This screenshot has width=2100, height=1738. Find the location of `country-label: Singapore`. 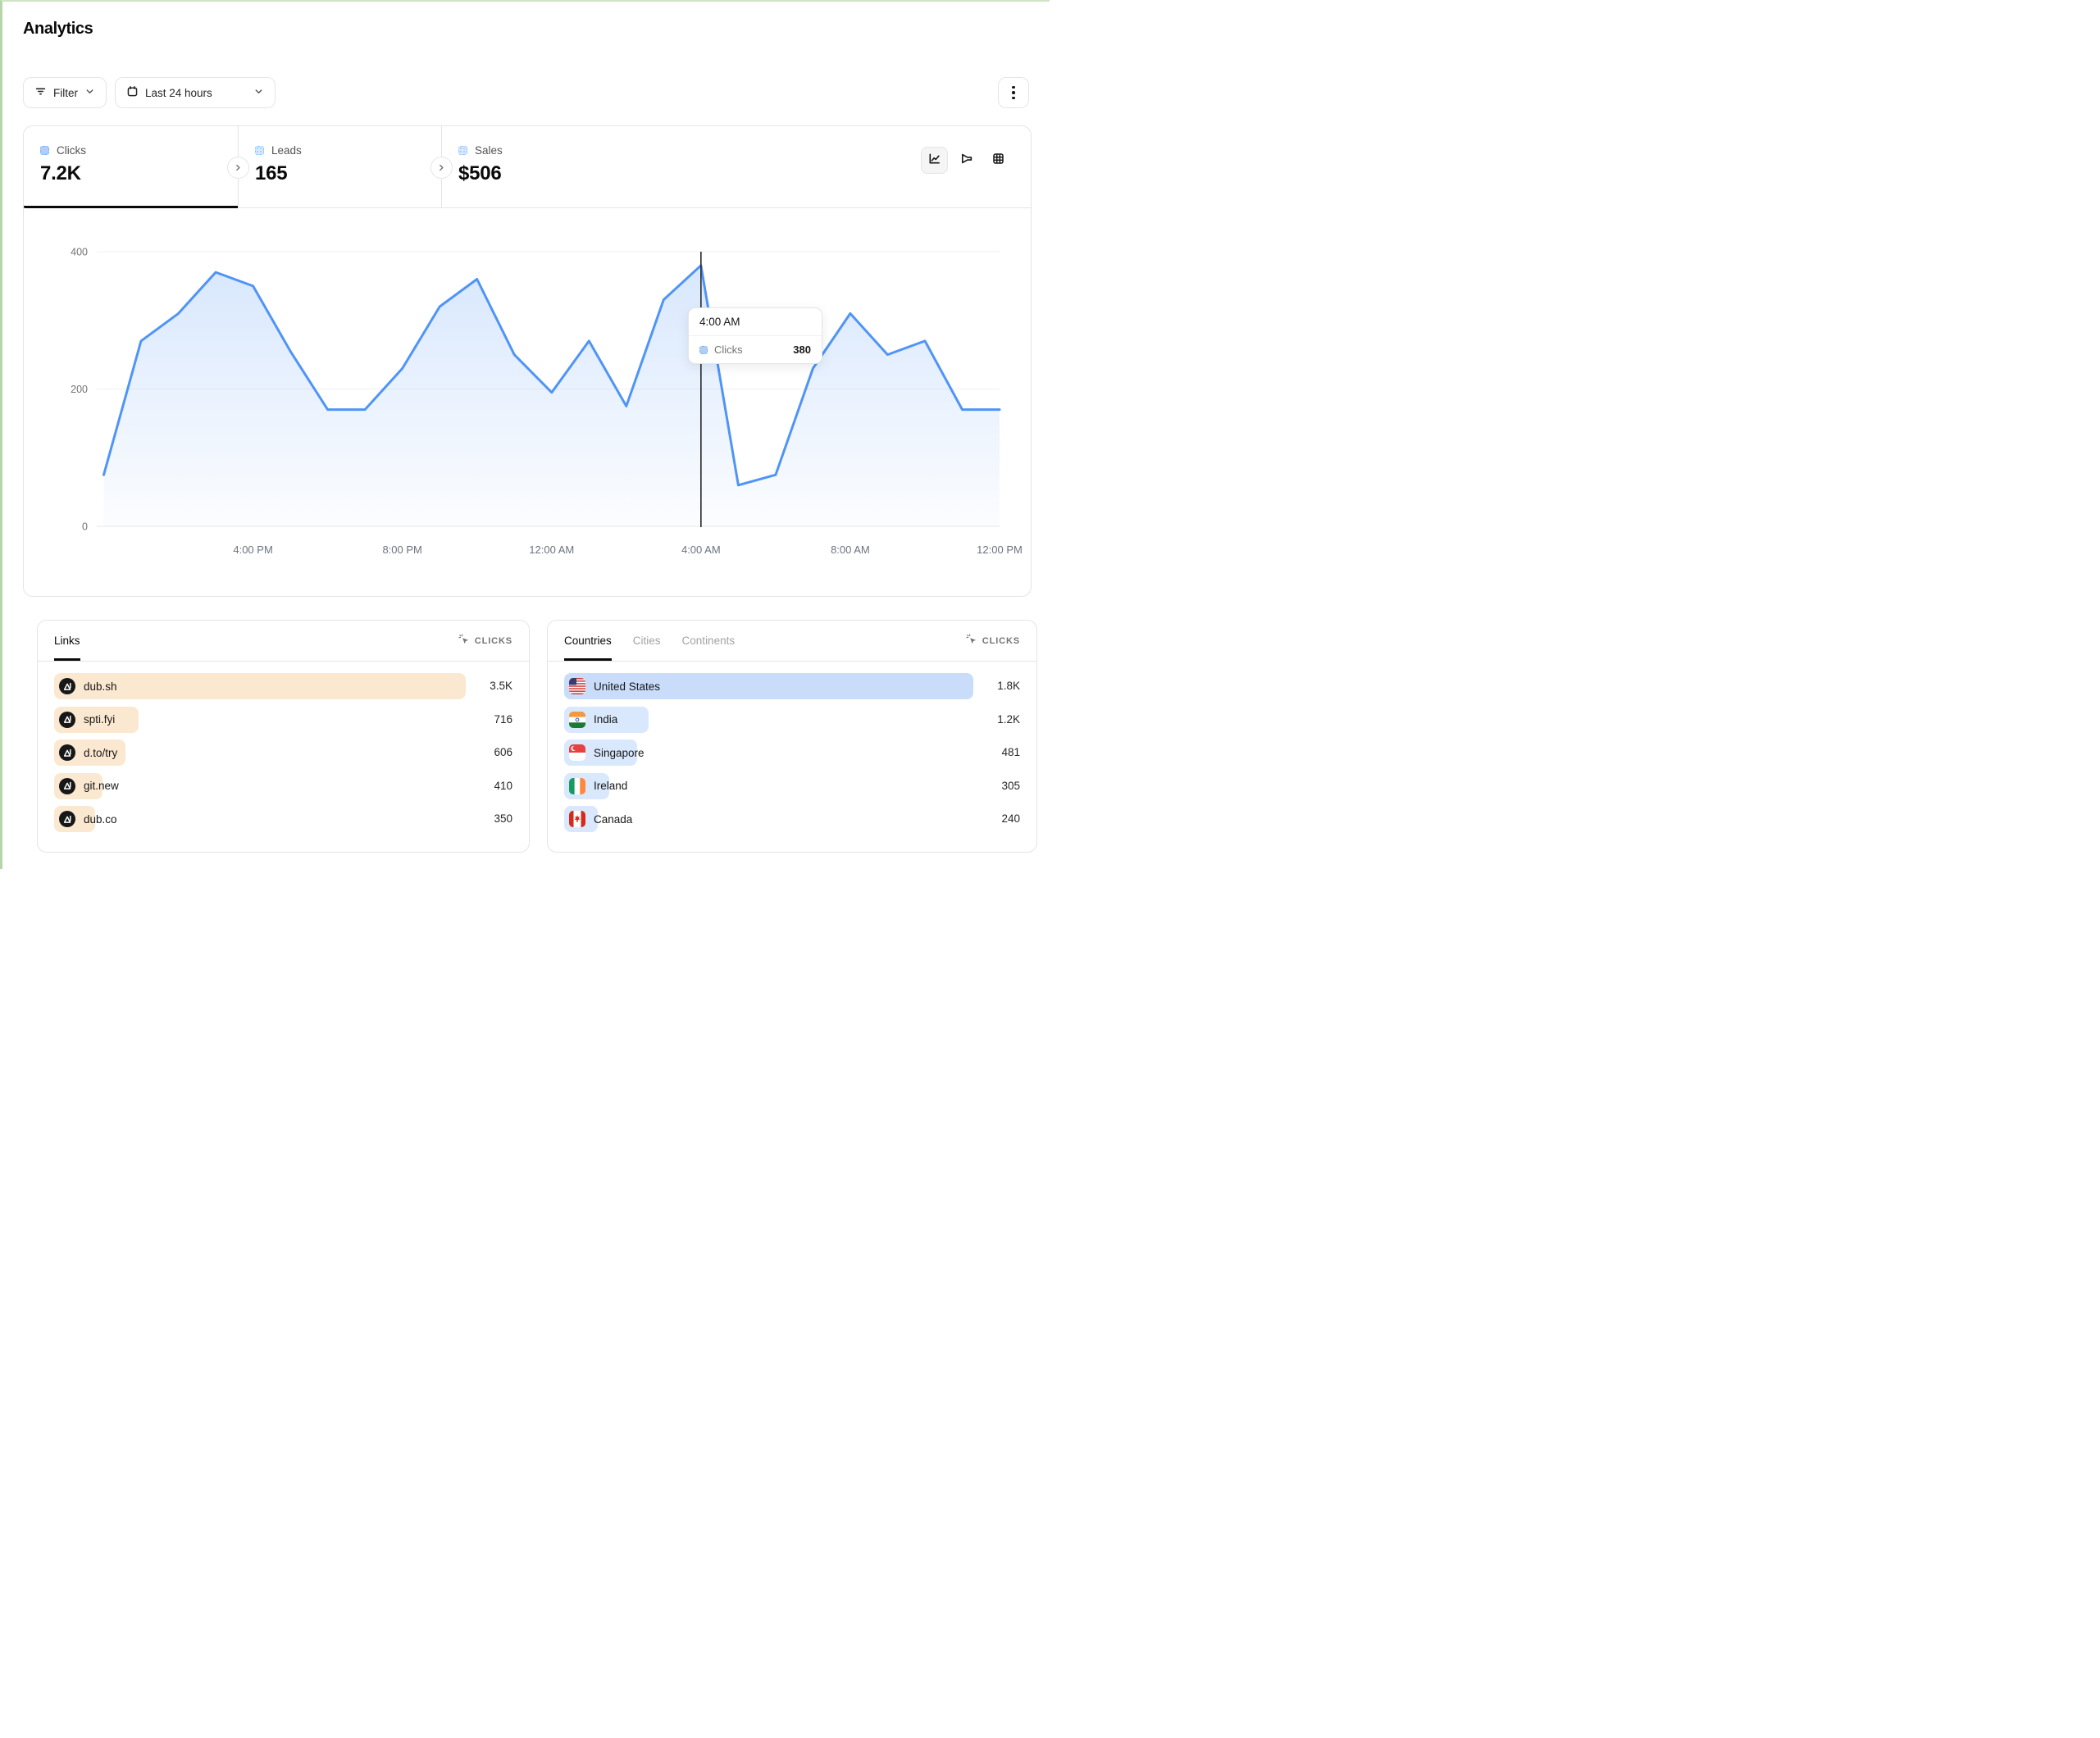

country-label: Singapore is located at coordinates (619, 752).